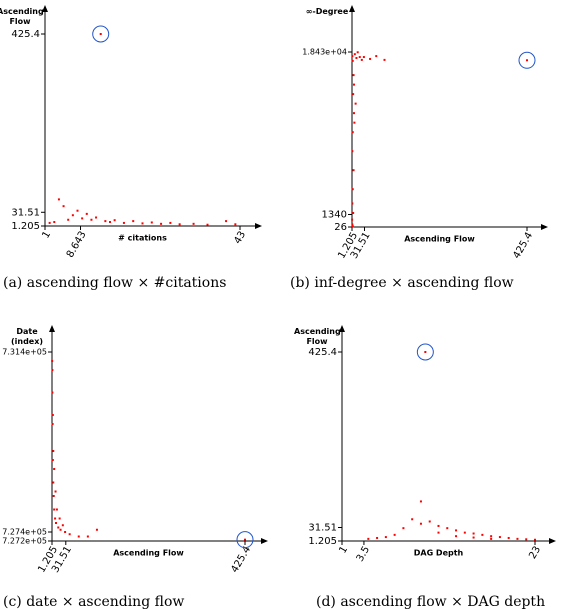 This screenshot has width=567, height=609. I want to click on y-axis-label: Ascending Flow, so click(22, 16).